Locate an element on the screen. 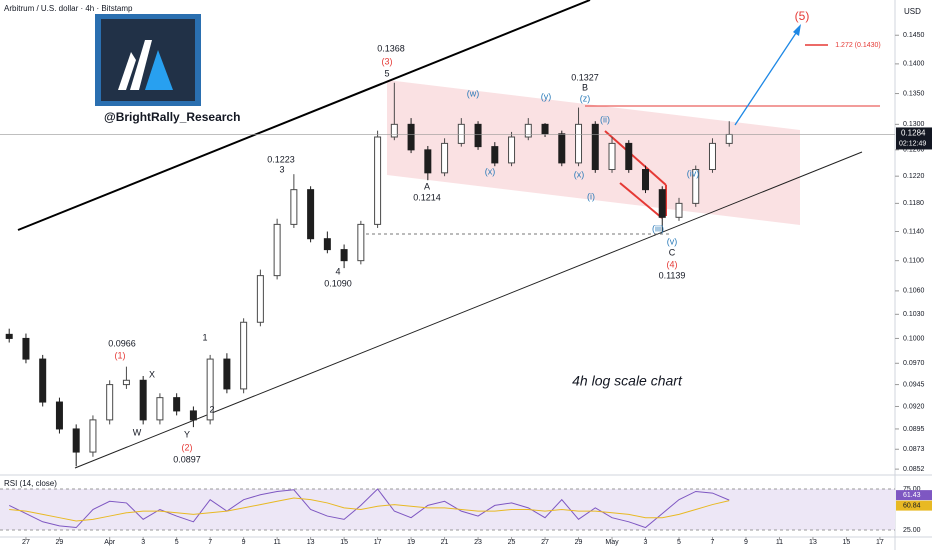  annotation: (4) is located at coordinates (672, 264).